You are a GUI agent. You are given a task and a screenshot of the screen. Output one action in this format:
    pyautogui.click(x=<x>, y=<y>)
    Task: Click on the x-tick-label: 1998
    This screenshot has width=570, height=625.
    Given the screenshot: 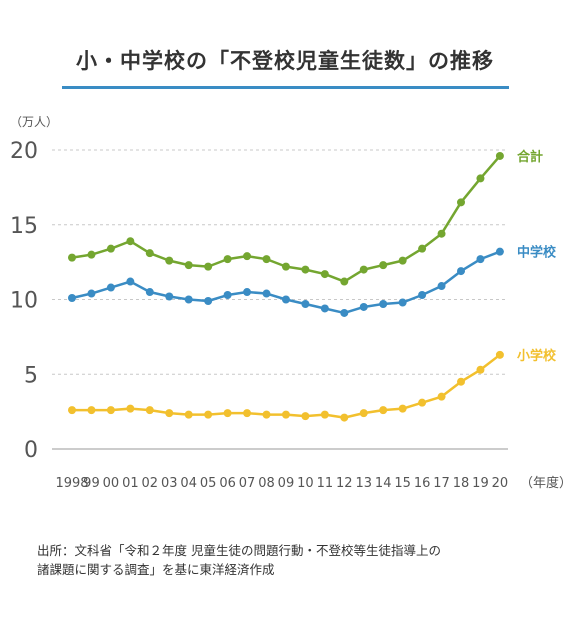 What is the action you would take?
    pyautogui.click(x=71, y=483)
    